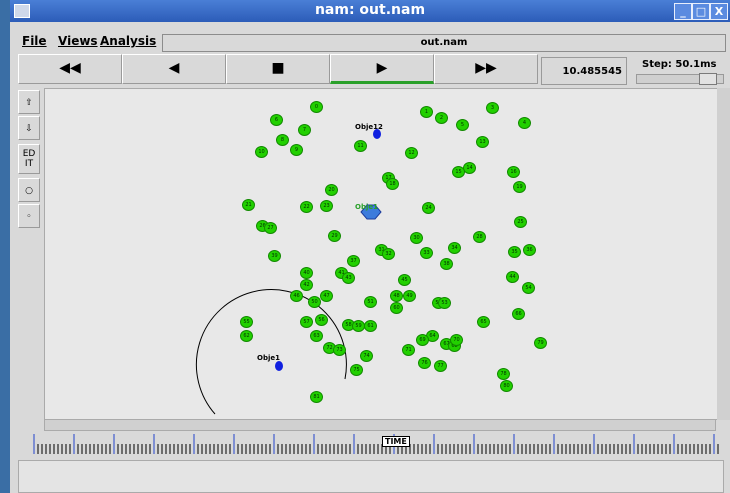  Describe the element at coordinates (29, 128) in the screenshot. I see `zoom-out-tool: ⇩` at that location.